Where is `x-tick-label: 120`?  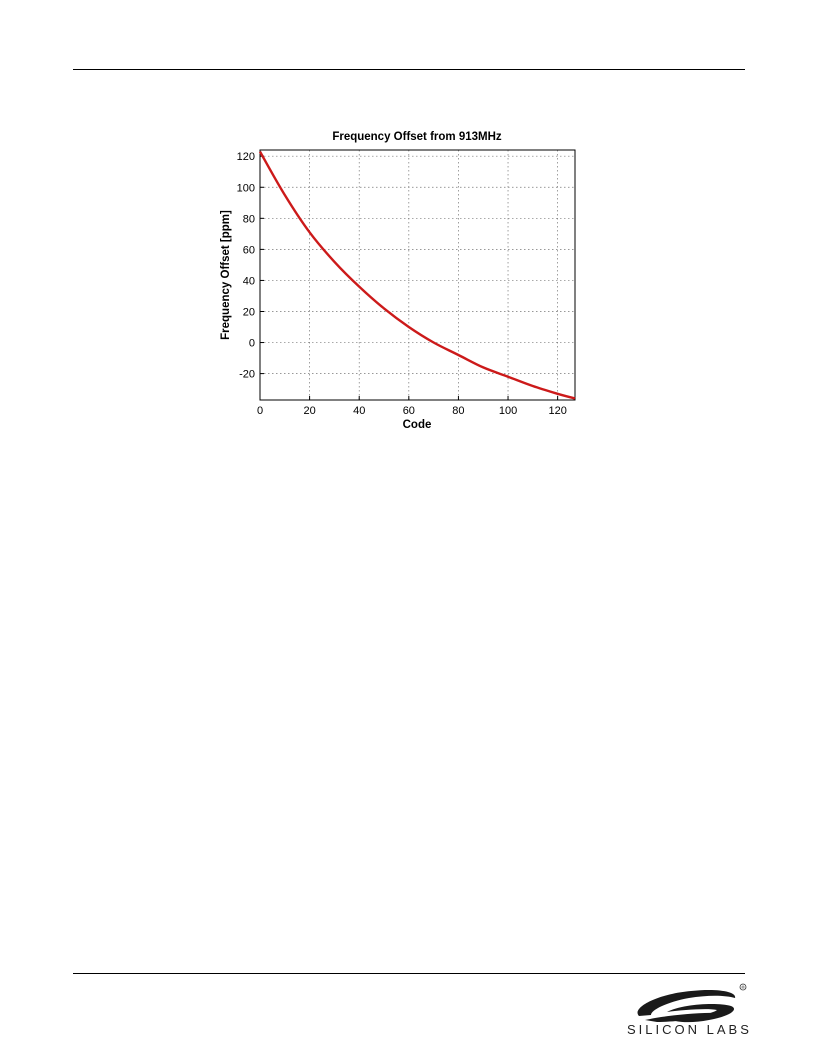
x-tick-label: 120 is located at coordinates (557, 411).